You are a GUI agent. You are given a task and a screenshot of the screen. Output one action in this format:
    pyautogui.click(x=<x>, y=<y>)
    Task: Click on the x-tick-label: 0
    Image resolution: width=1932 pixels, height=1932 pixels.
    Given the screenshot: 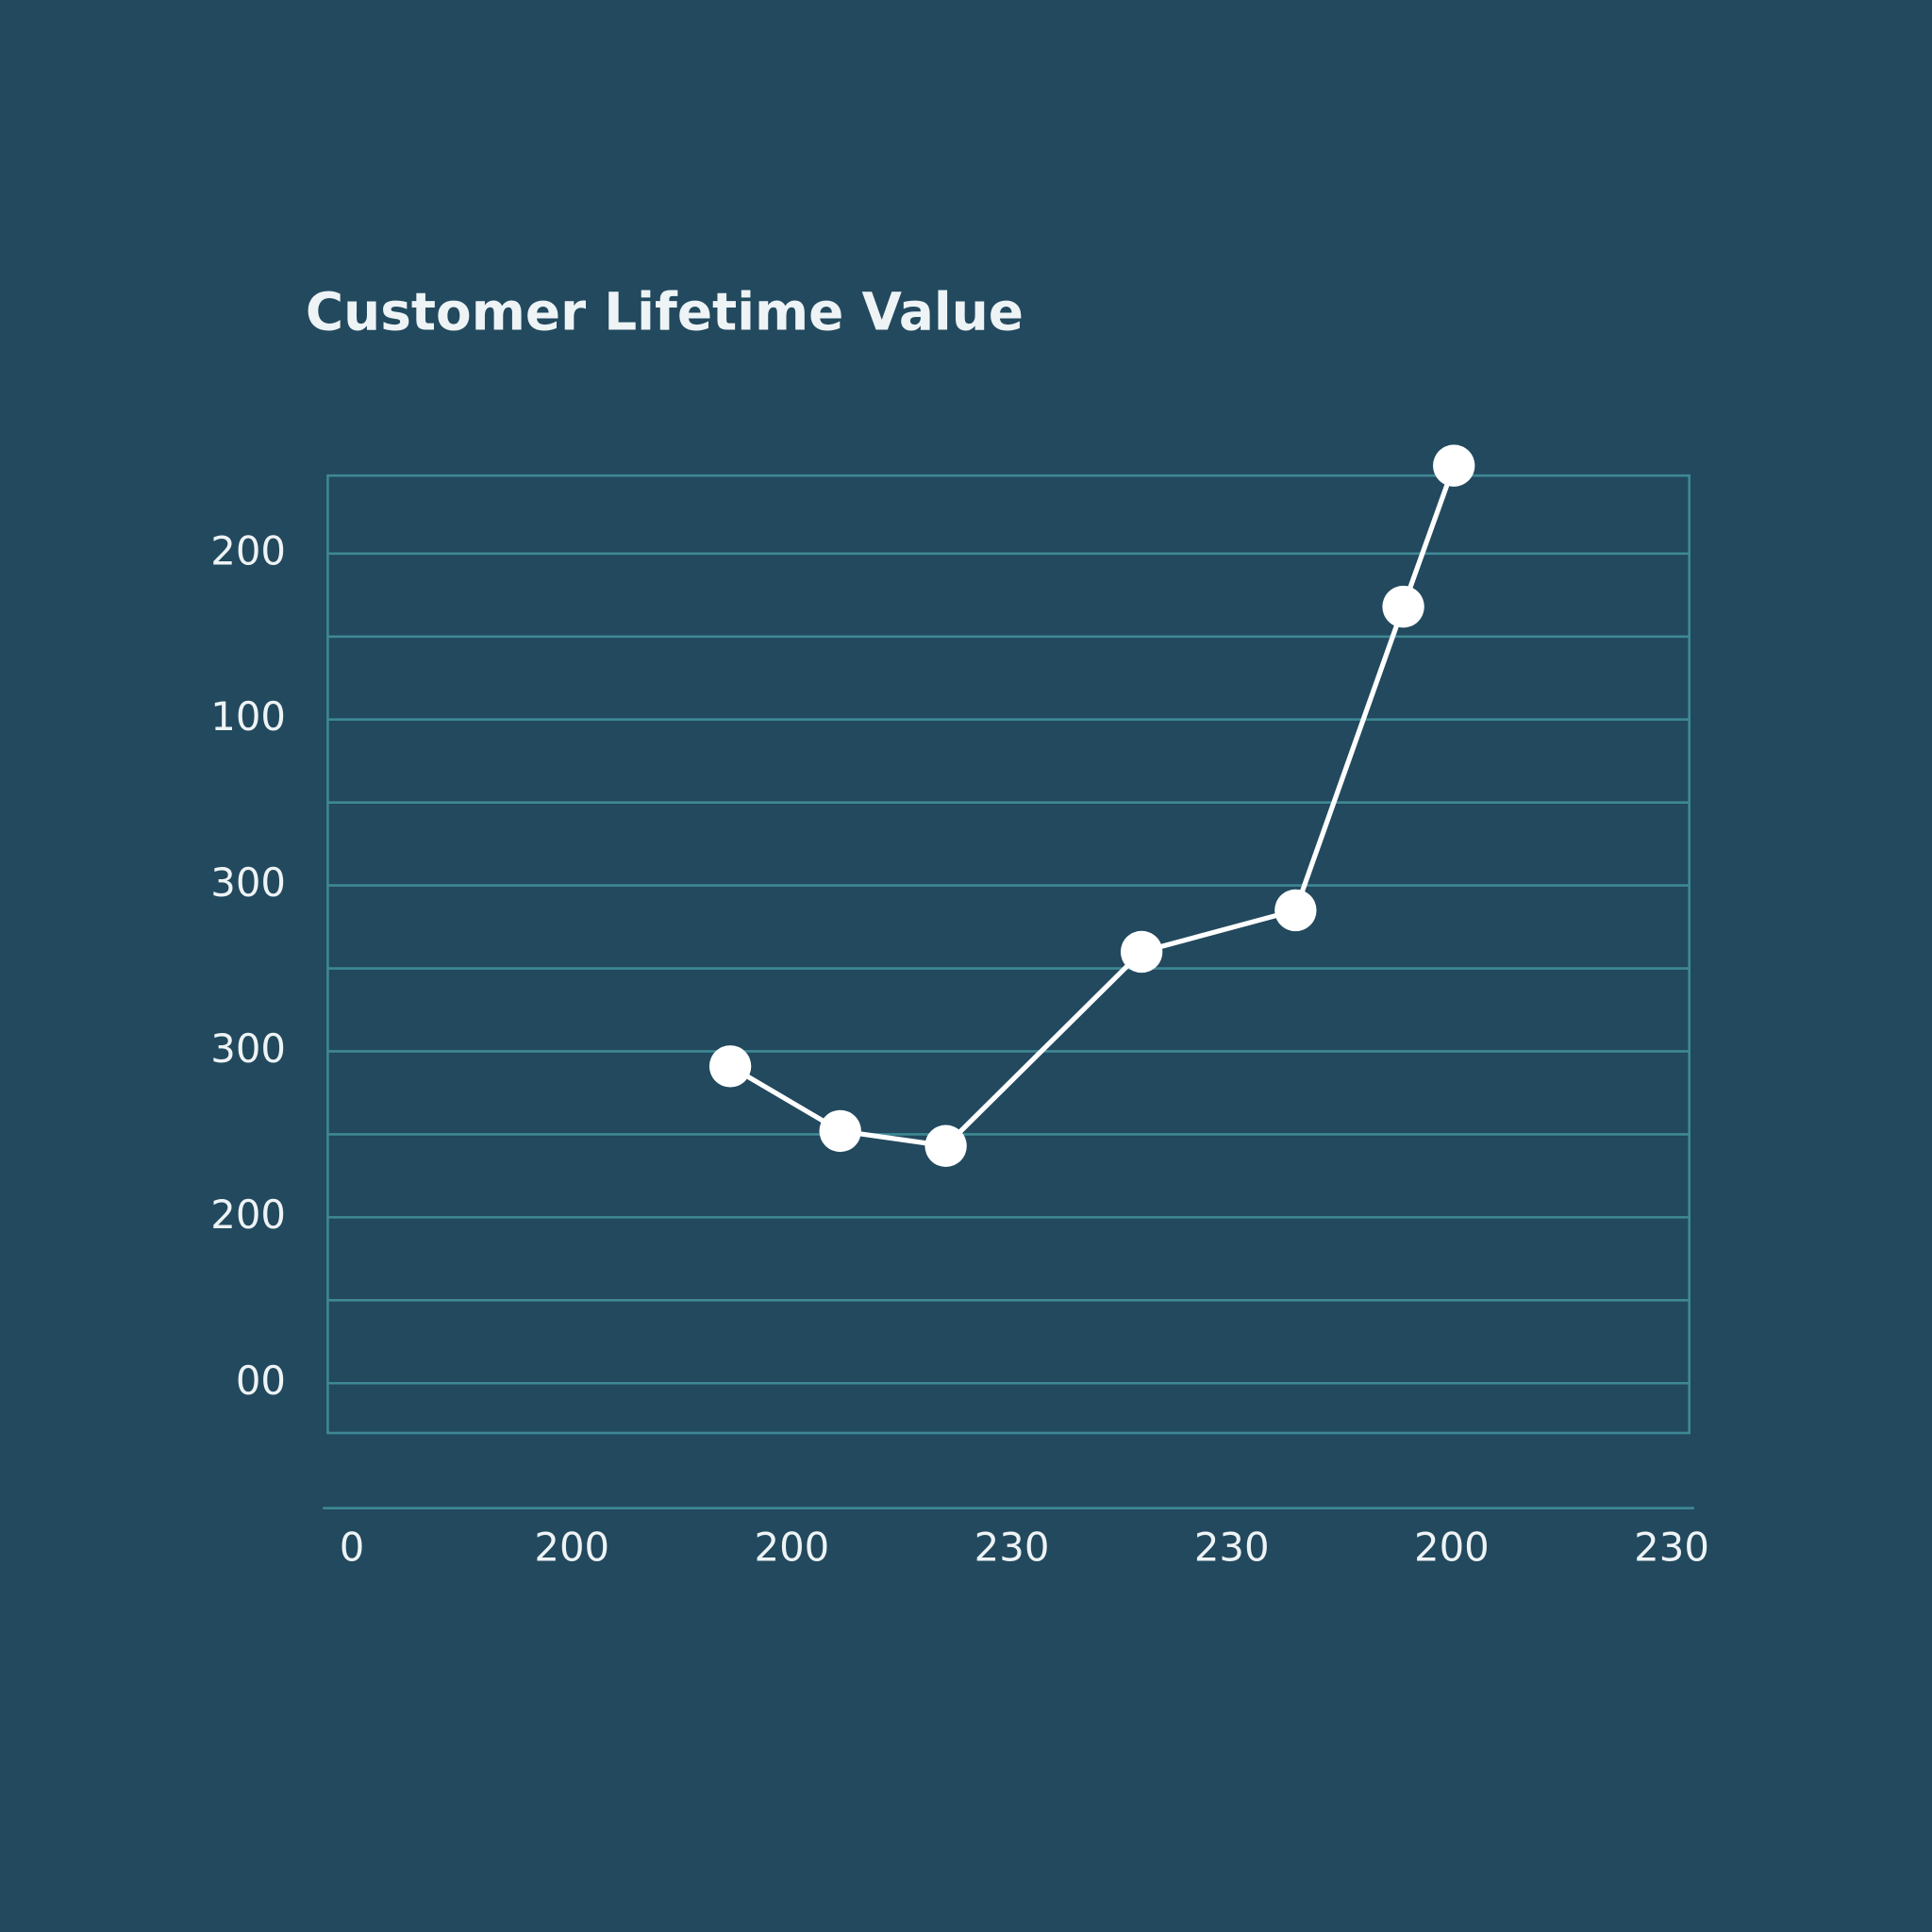 What is the action you would take?
    pyautogui.click(x=353, y=1547)
    